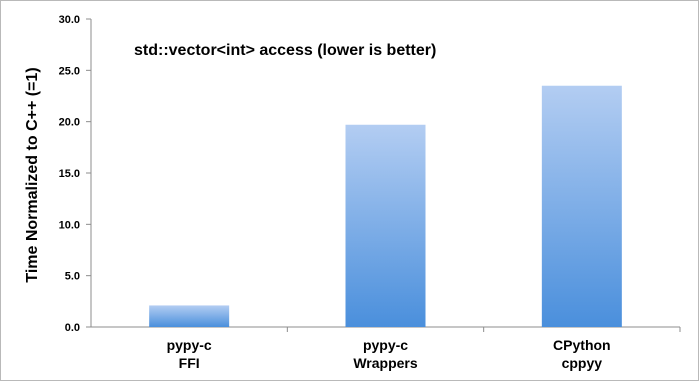  Describe the element at coordinates (189, 363) in the screenshot. I see `x-tick-label: FFI` at that location.